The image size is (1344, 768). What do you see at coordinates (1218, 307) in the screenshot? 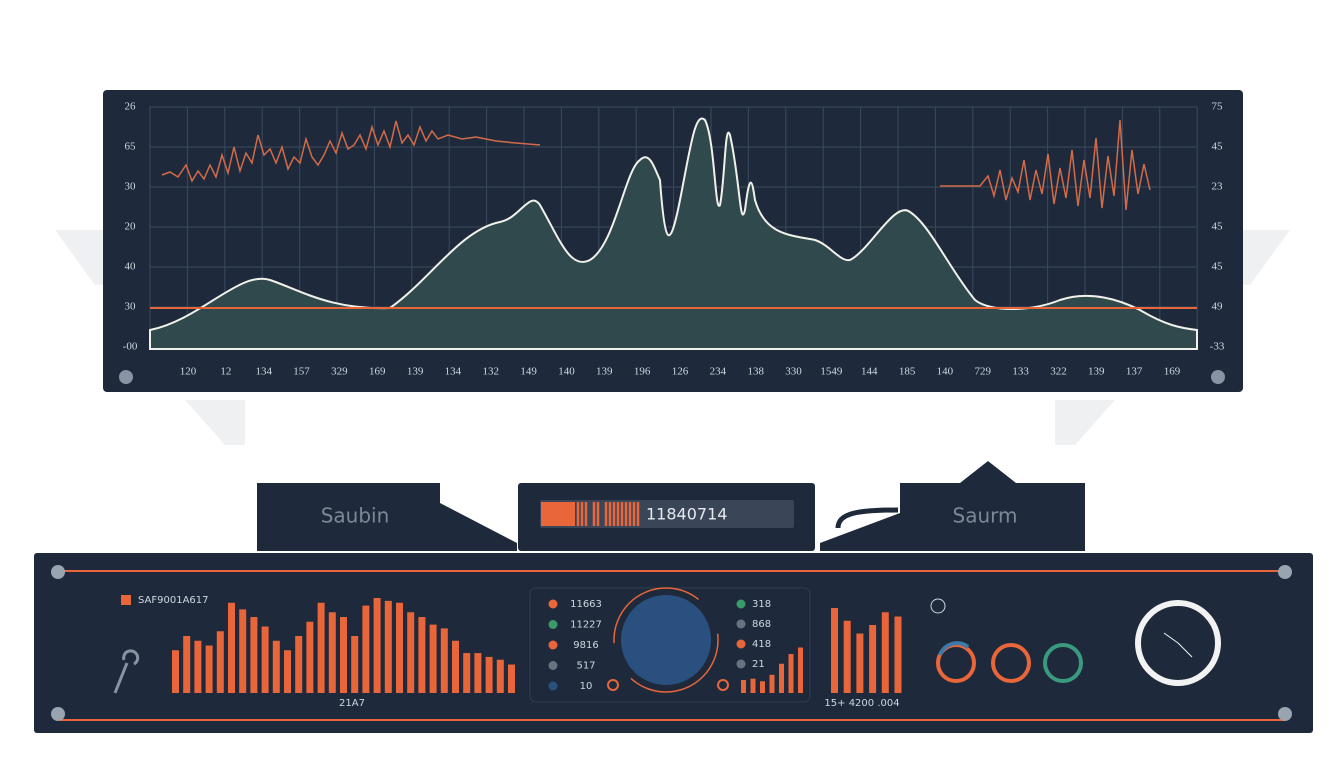
I see `y-tick-label: 49` at bounding box center [1218, 307].